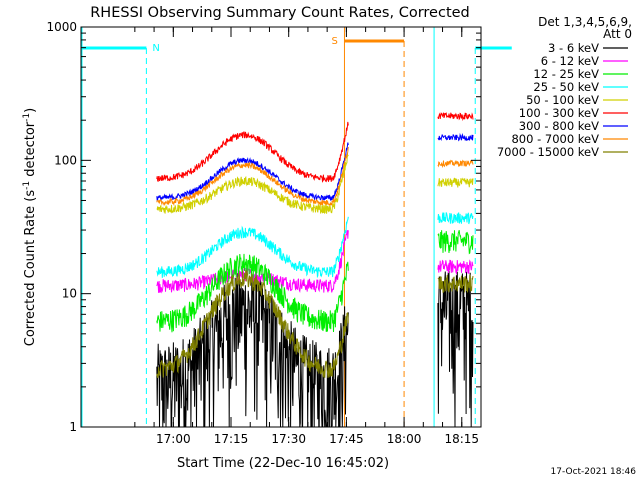  What do you see at coordinates (562, 100) in the screenshot?
I see `legend-label-4: 50 - 100 keV` at bounding box center [562, 100].